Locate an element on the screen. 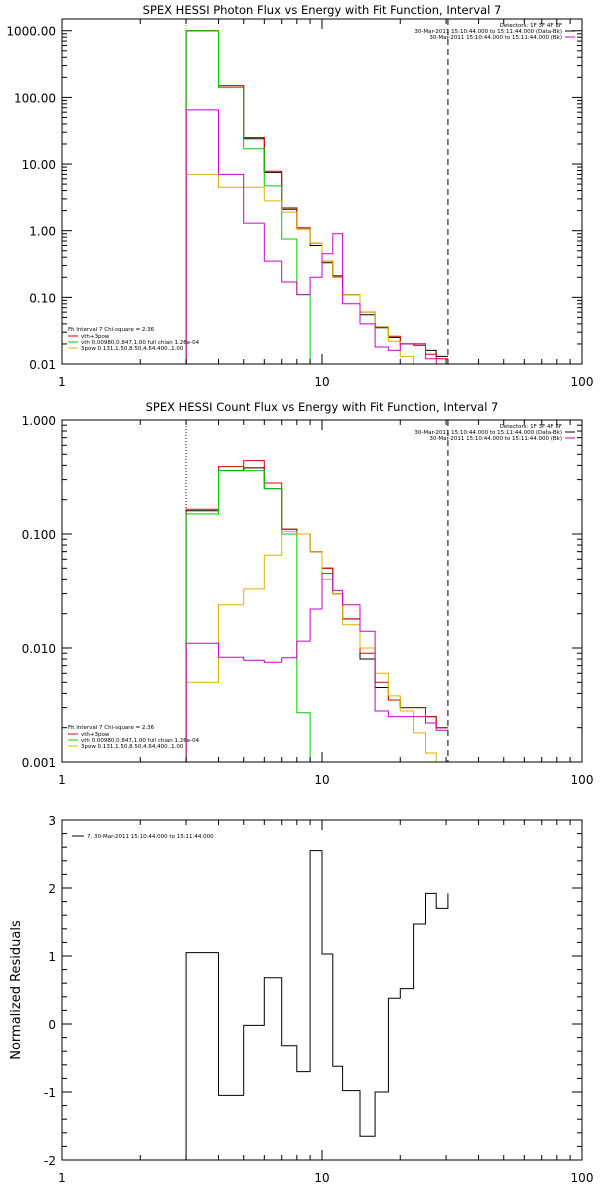  y-tick-label: 0.001 is located at coordinates (39, 763).